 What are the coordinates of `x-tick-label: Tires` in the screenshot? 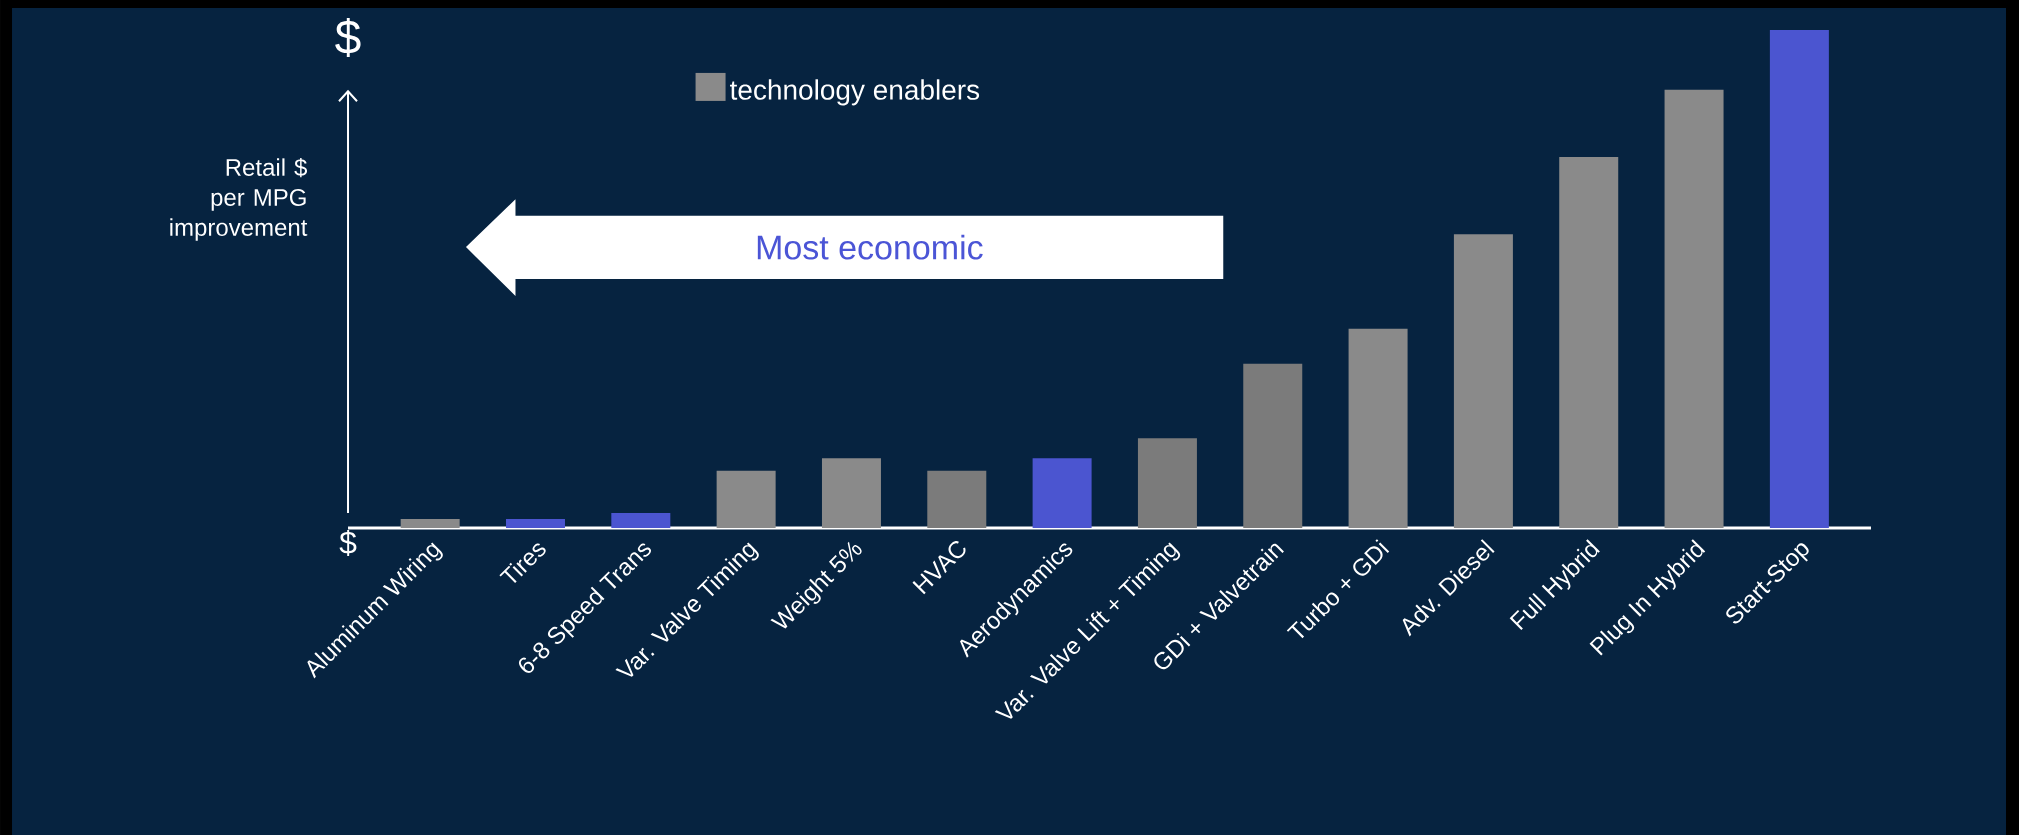 It's located at (522, 563).